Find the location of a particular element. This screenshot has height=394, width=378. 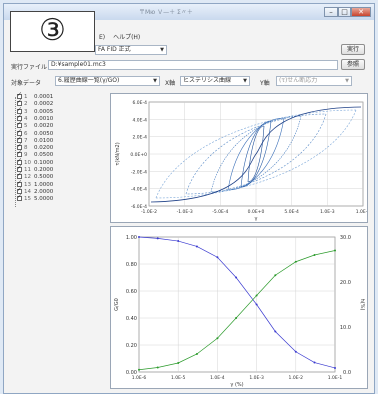

target-data-label: 対象データ is located at coordinates (26, 83).